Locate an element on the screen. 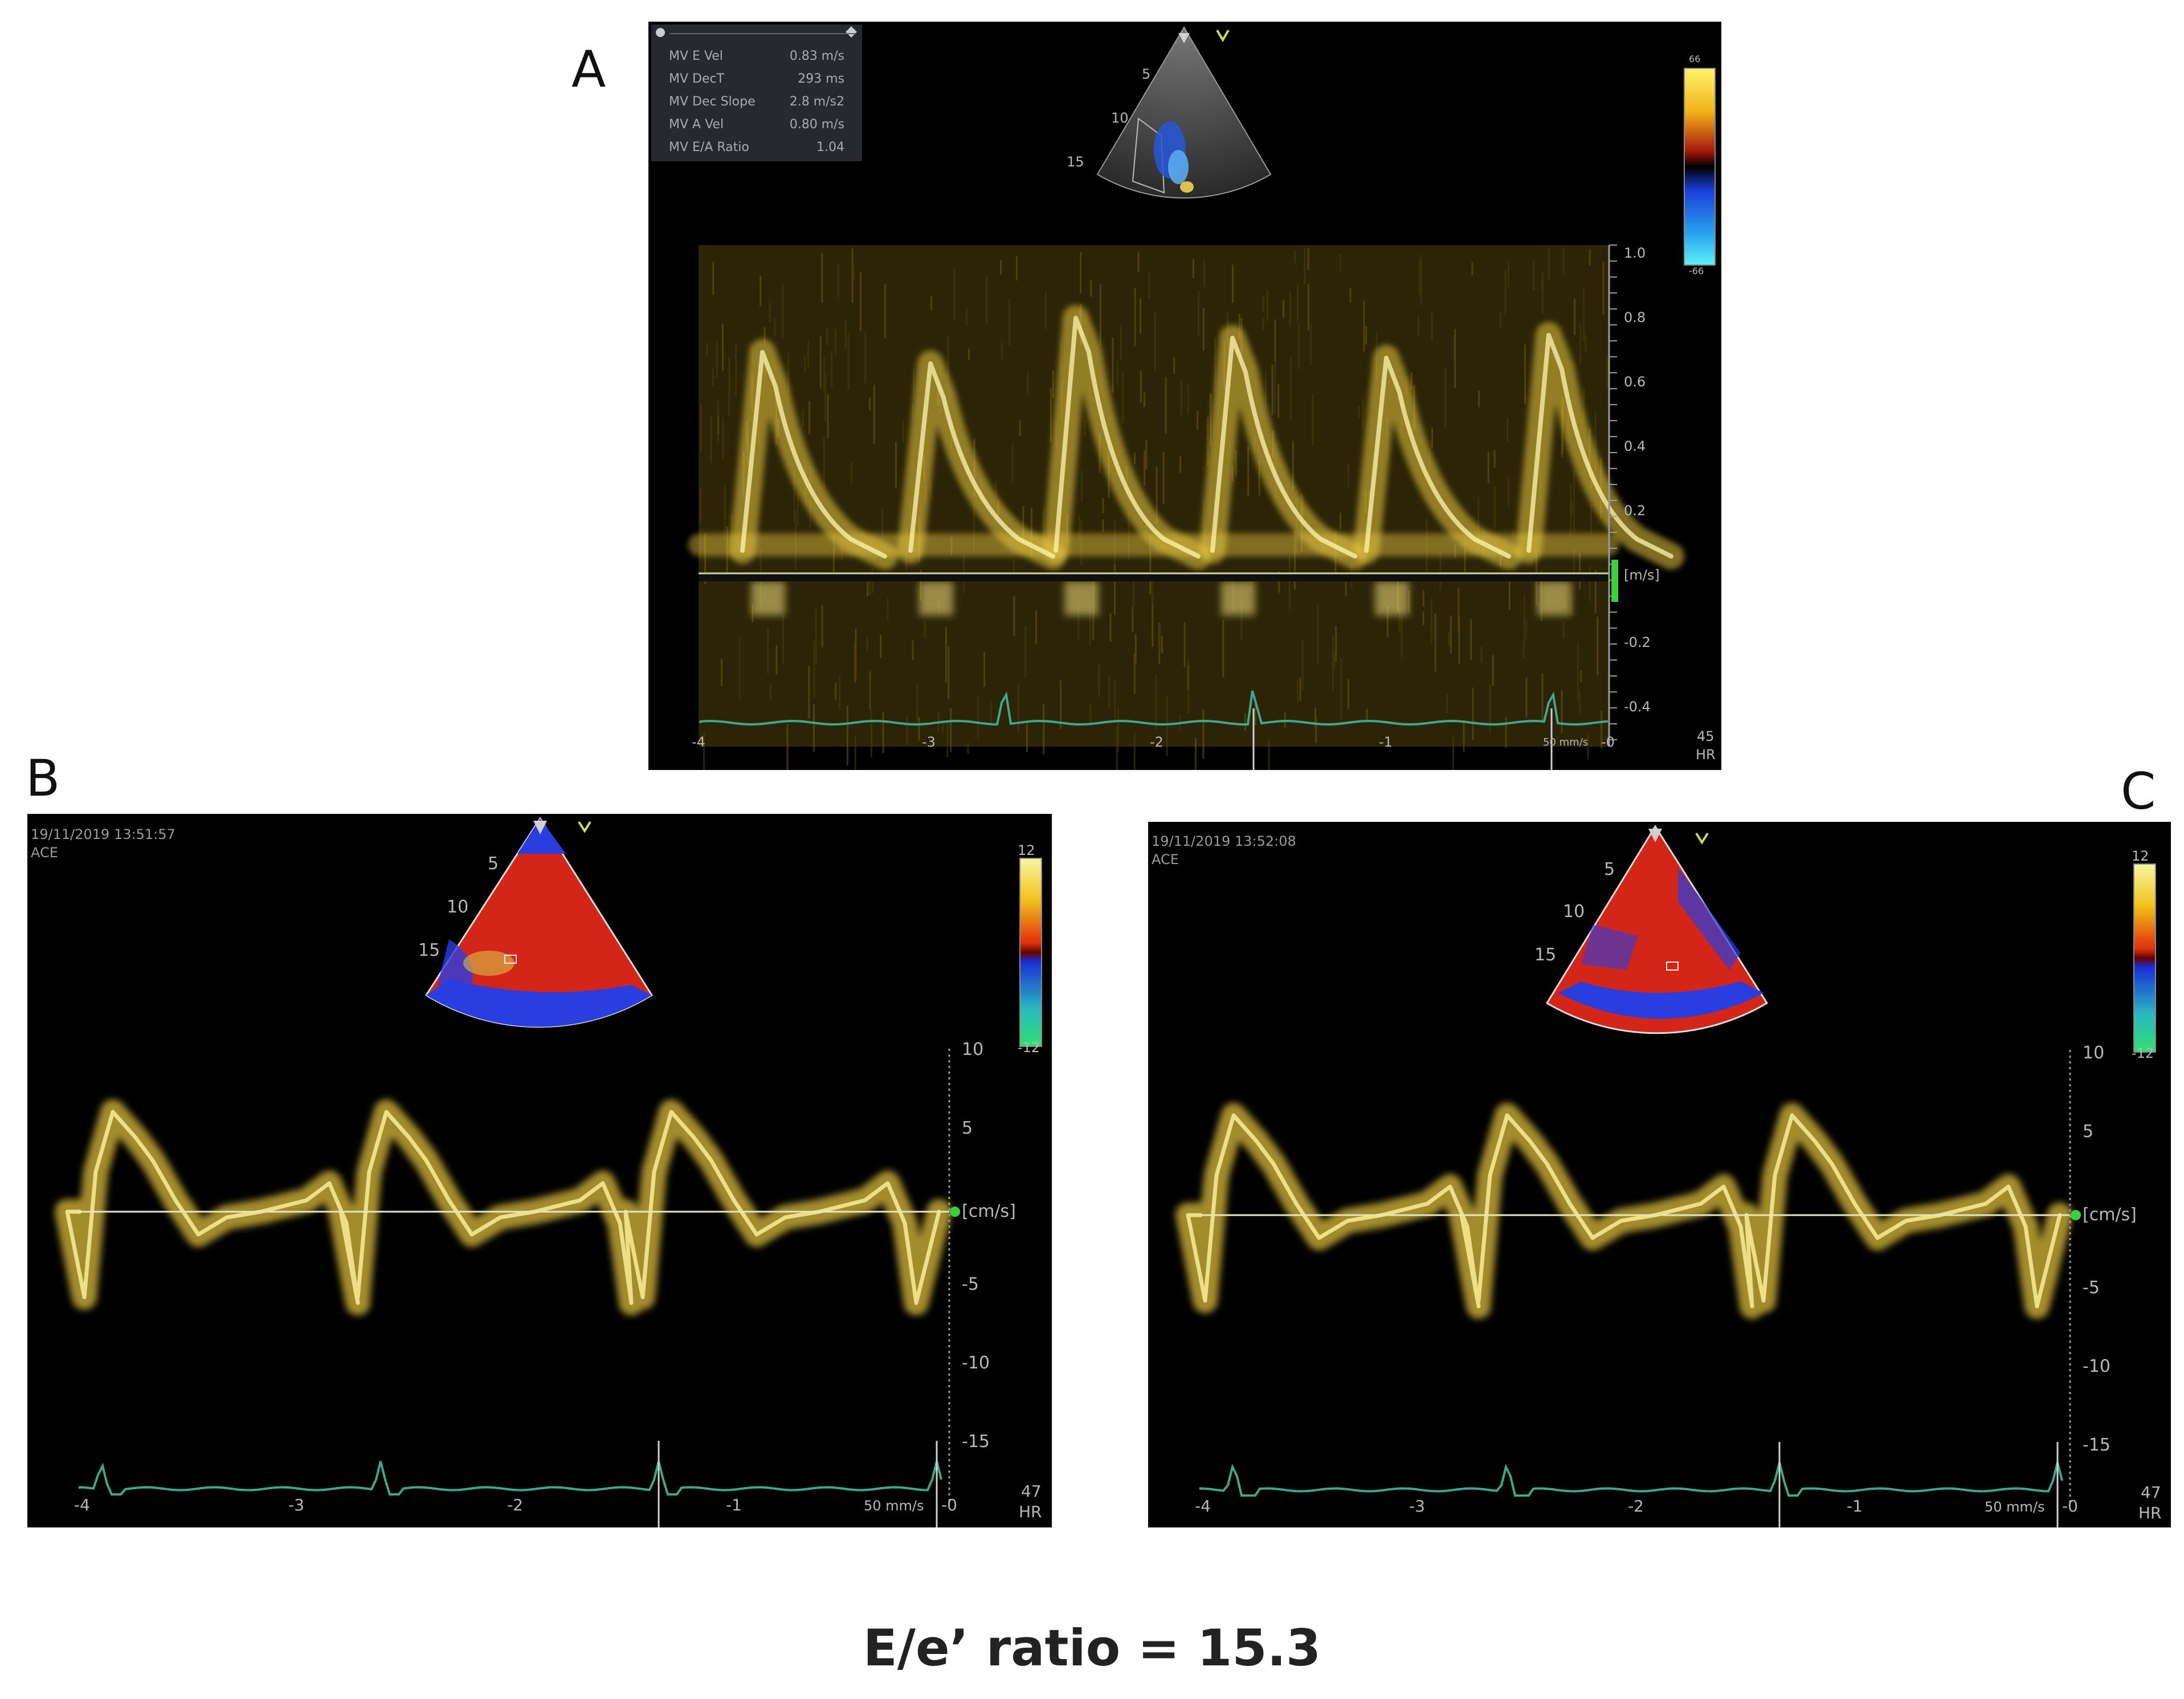  measurement-label: MV E Vel is located at coordinates (696, 56).